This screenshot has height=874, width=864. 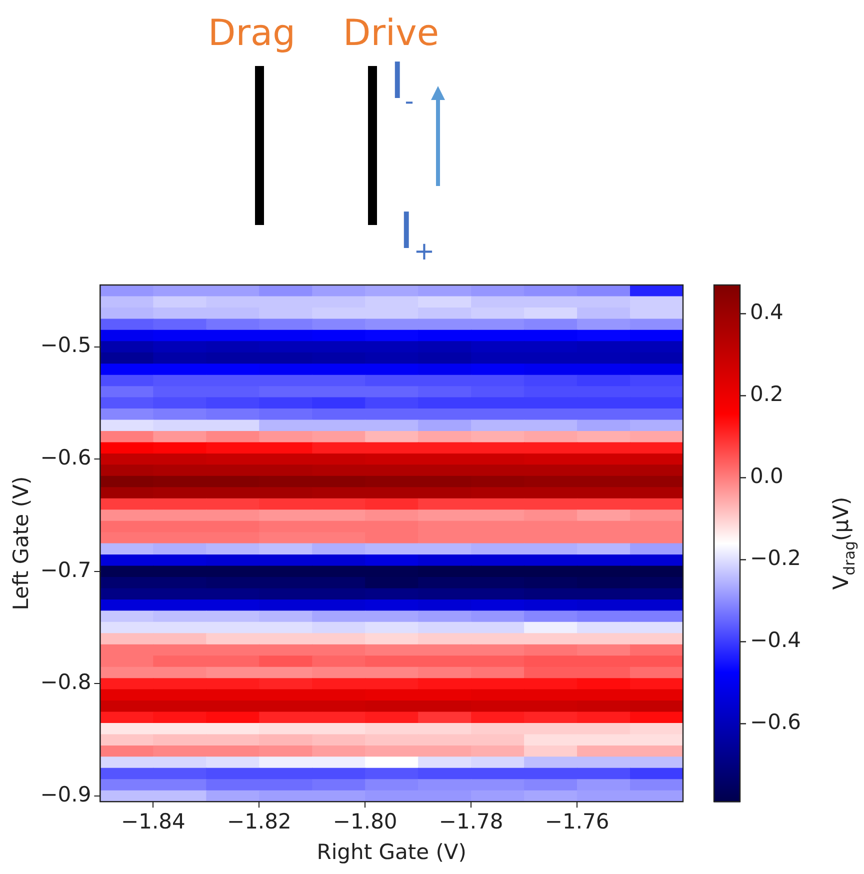 I want to click on text: Drag, so click(x=252, y=33).